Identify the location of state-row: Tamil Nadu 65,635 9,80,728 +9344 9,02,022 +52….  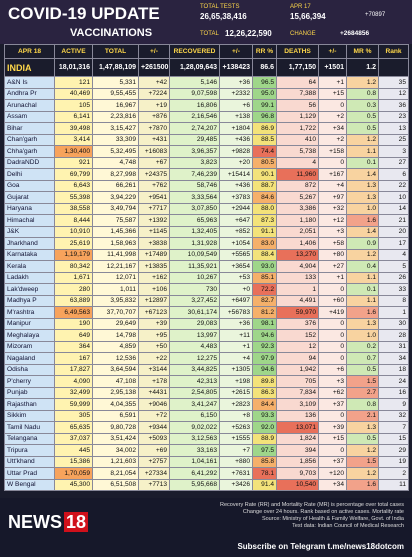
(206, 427).